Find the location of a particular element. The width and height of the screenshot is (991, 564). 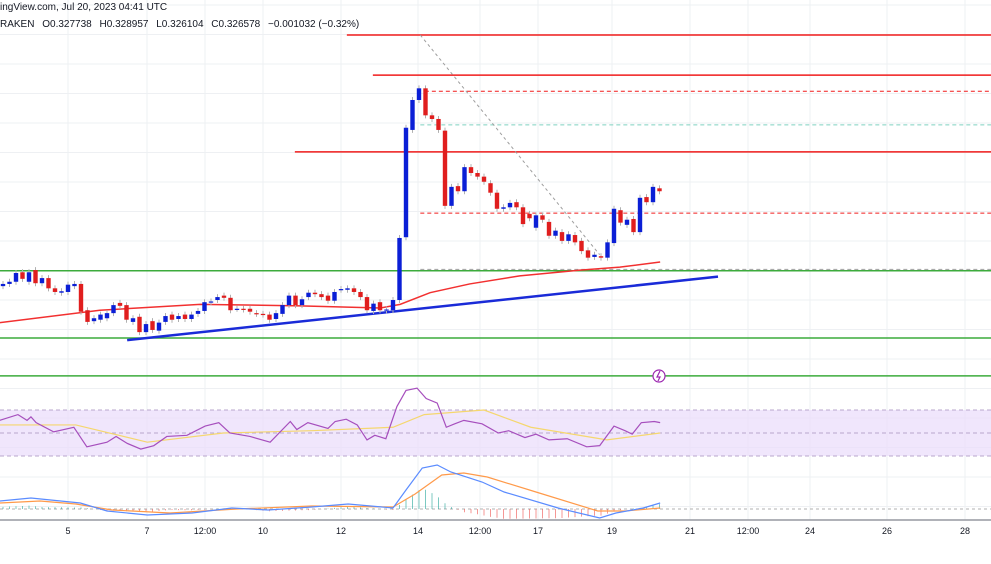

x-tick: 24 is located at coordinates (810, 531).